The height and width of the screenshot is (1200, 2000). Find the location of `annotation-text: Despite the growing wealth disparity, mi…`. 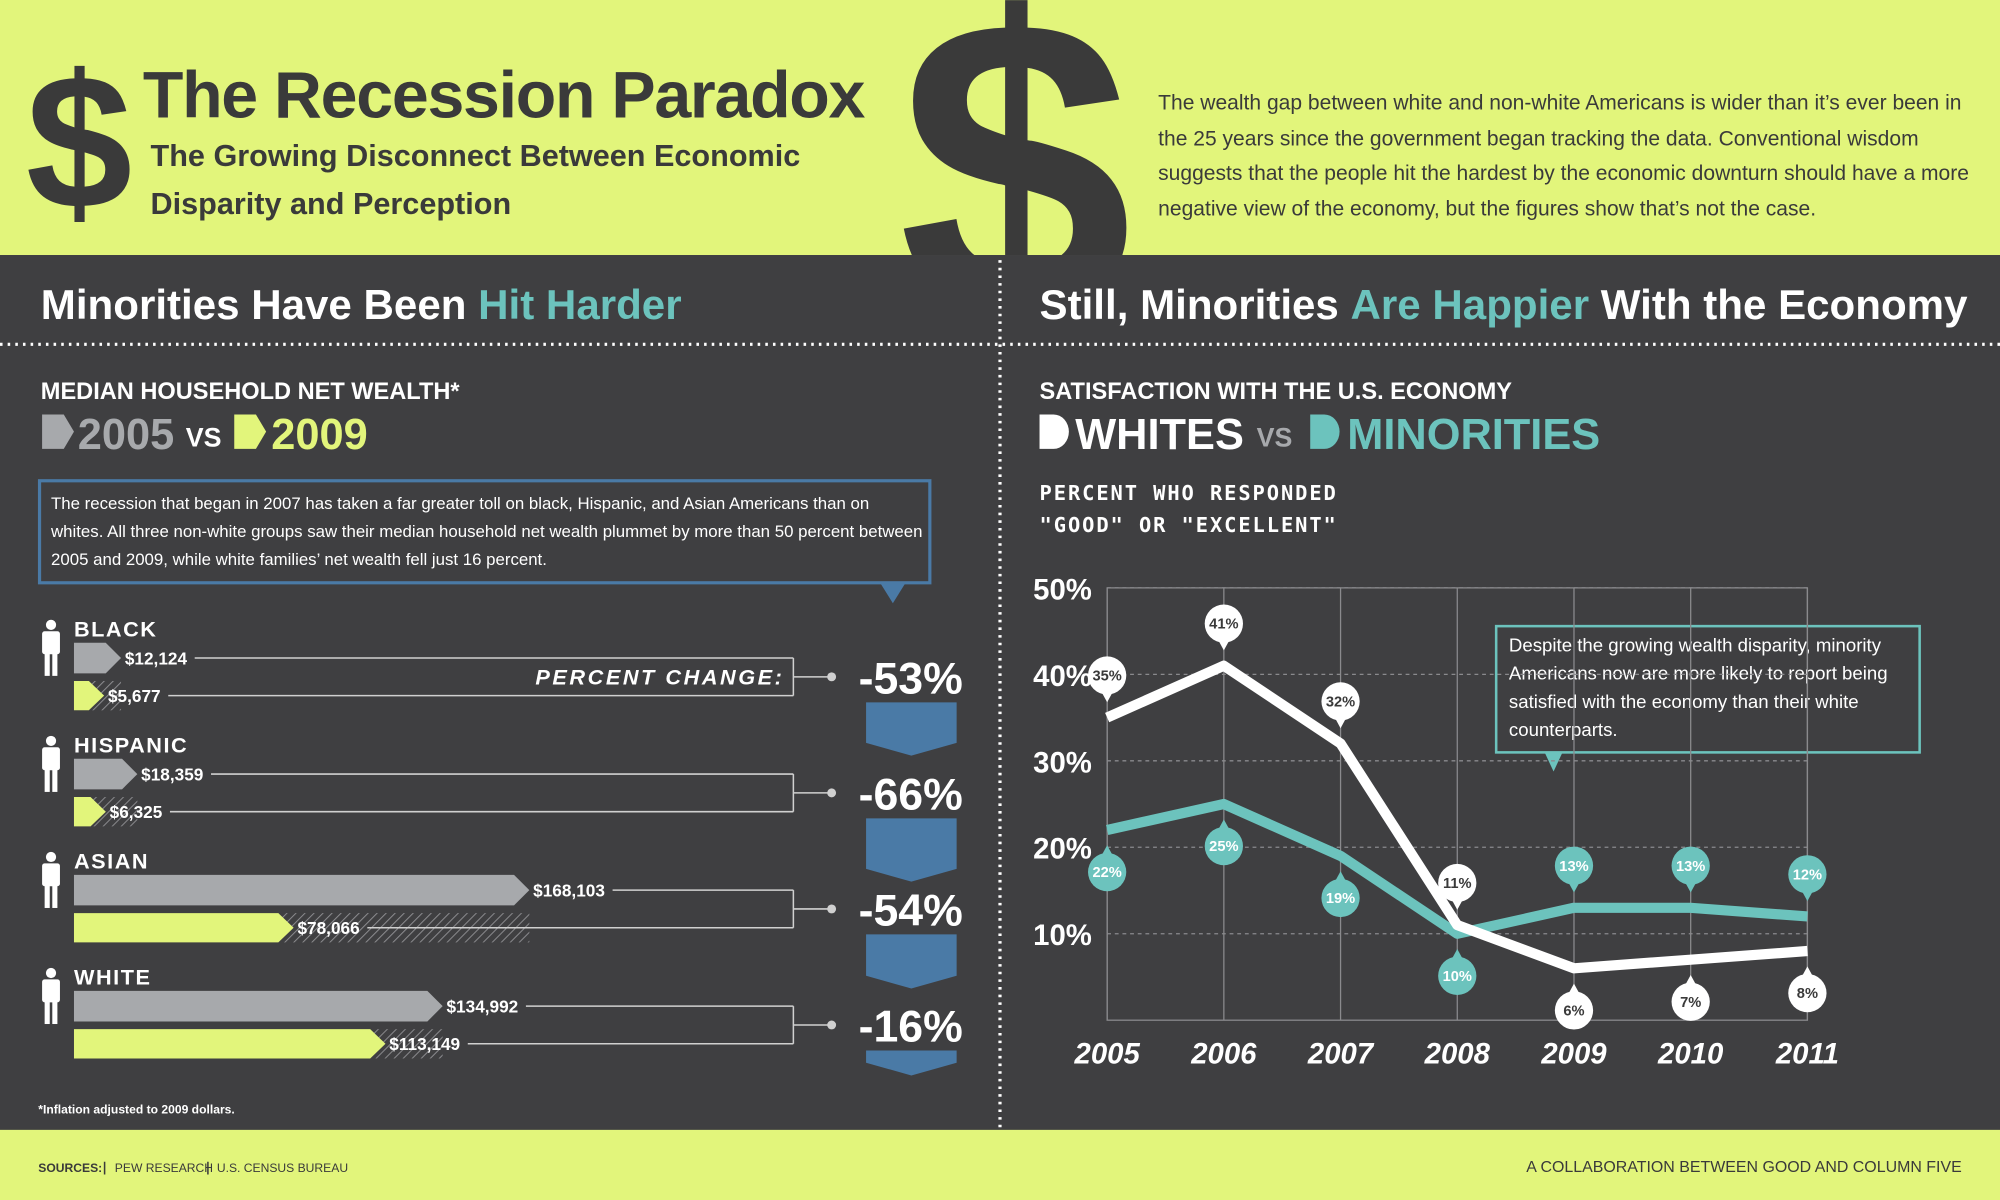

annotation-text: Despite the growing wealth disparity, mi… is located at coordinates (1698, 688).